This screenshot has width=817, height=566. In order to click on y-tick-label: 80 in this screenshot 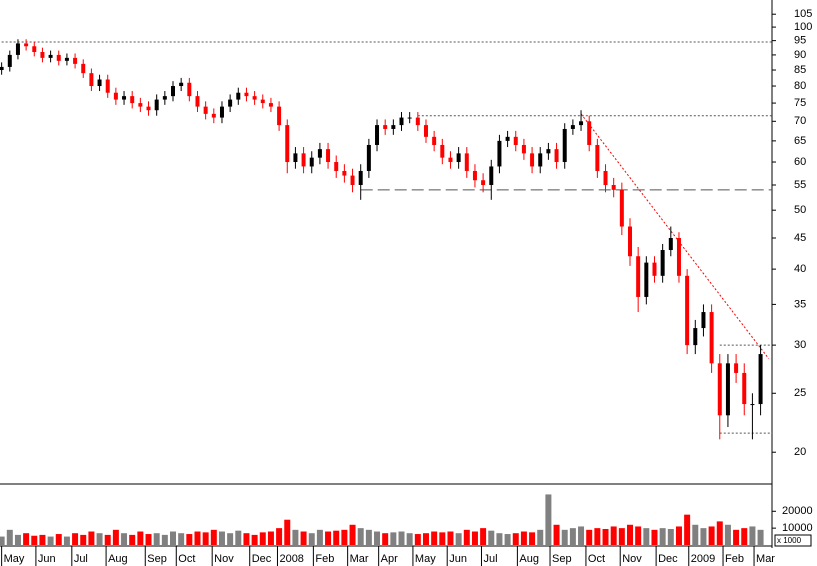, I will do `click(800, 86)`.